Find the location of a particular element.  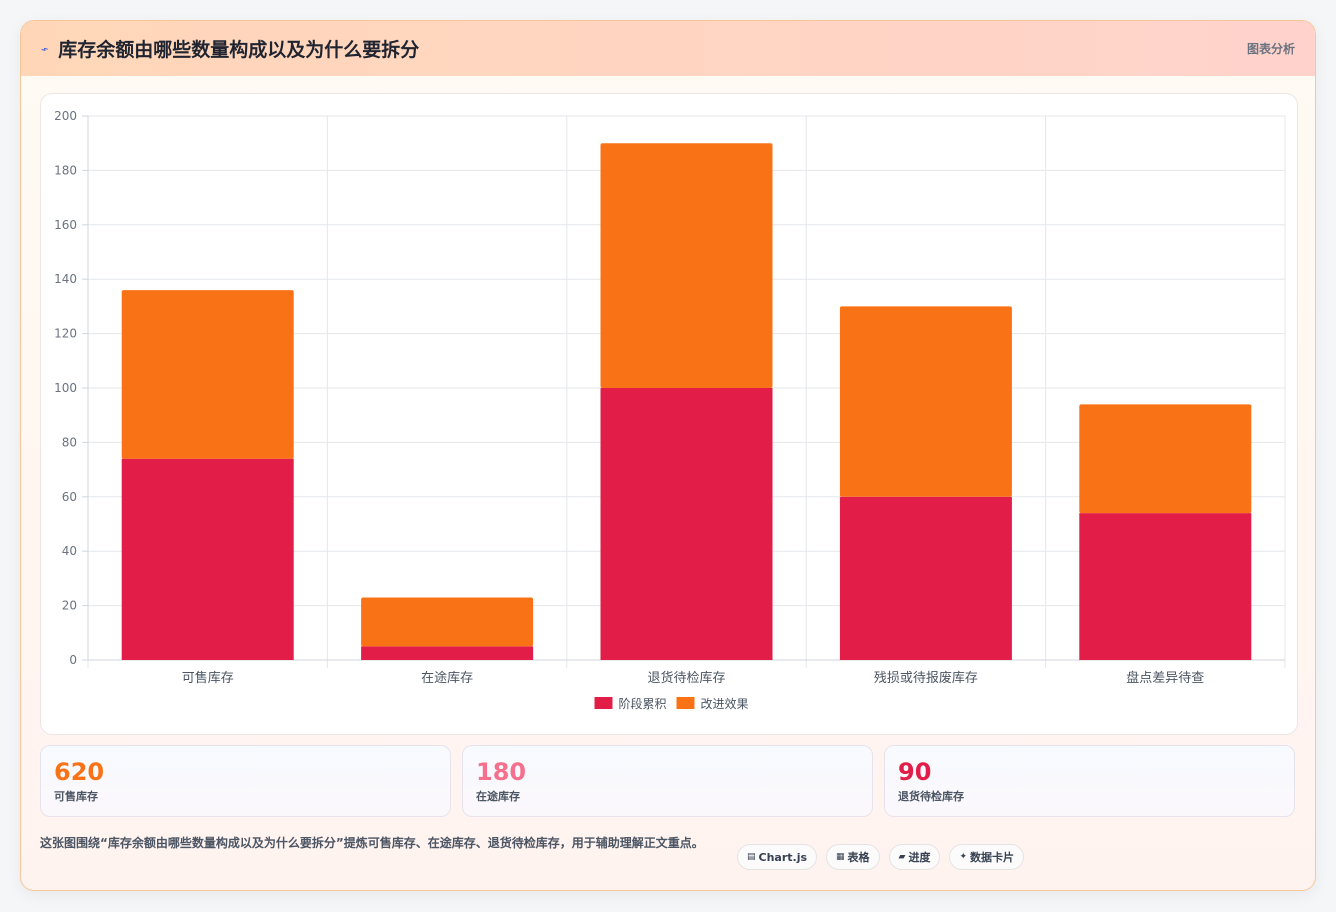

y-tick-label: 60 is located at coordinates (69, 497).